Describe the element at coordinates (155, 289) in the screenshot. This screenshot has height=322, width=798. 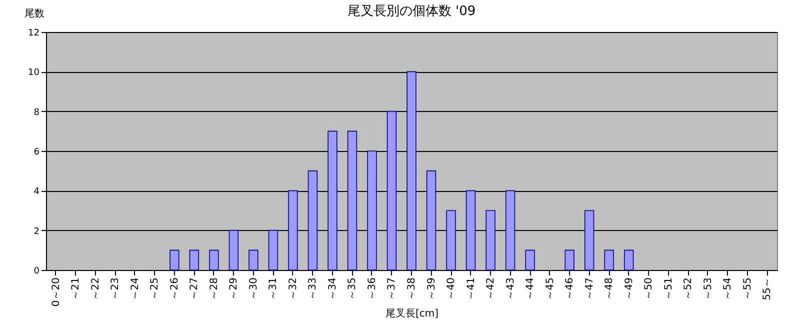
I see `x-tick-label: ～25` at that location.